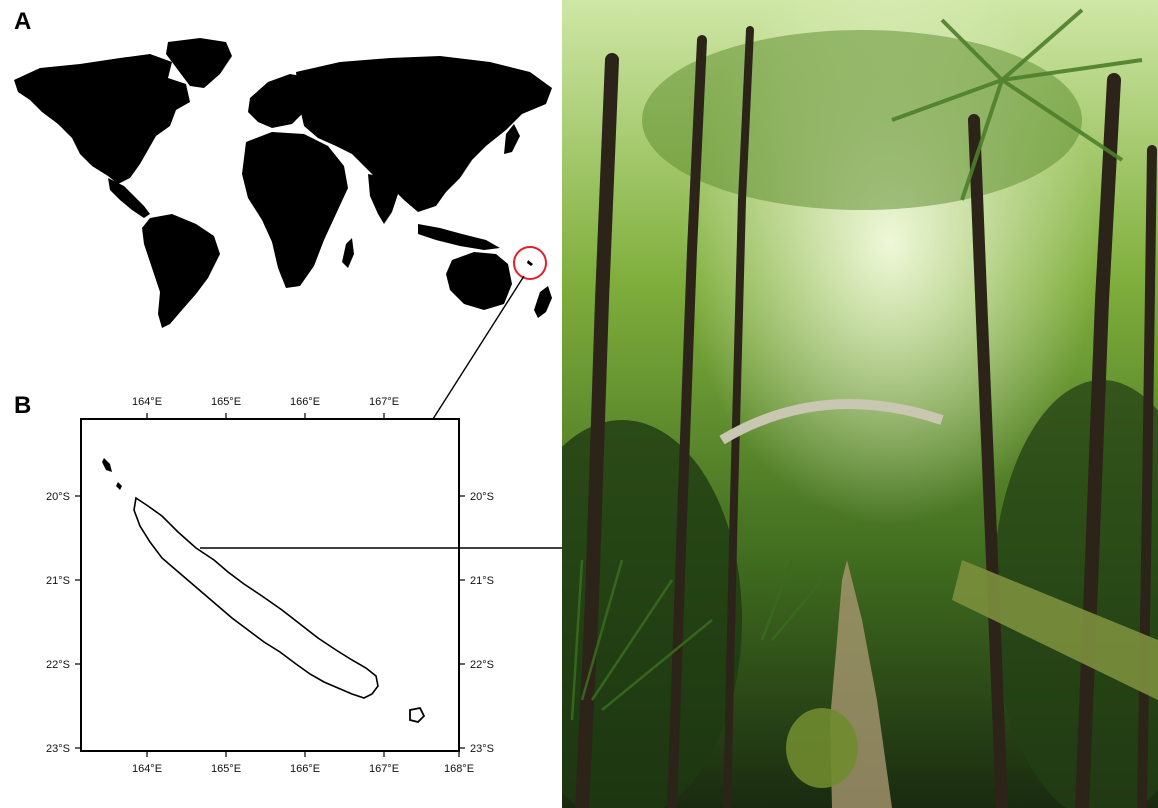  Describe the element at coordinates (58, 665) in the screenshot. I see `lat-tick-left-3: 22°S` at that location.